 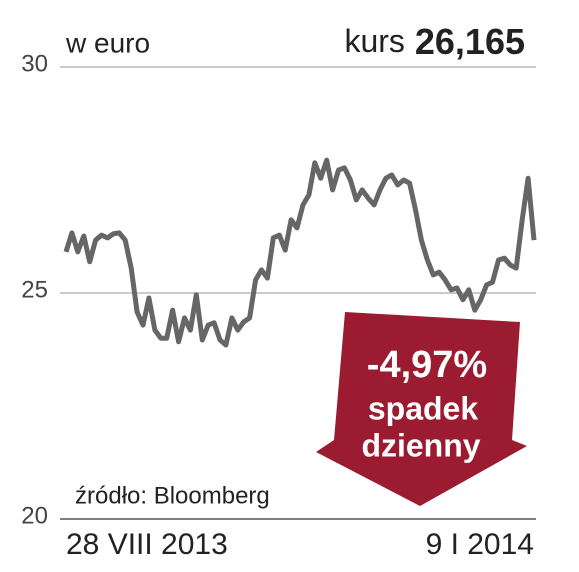 What do you see at coordinates (427, 365) in the screenshot?
I see `change: -4,97%` at bounding box center [427, 365].